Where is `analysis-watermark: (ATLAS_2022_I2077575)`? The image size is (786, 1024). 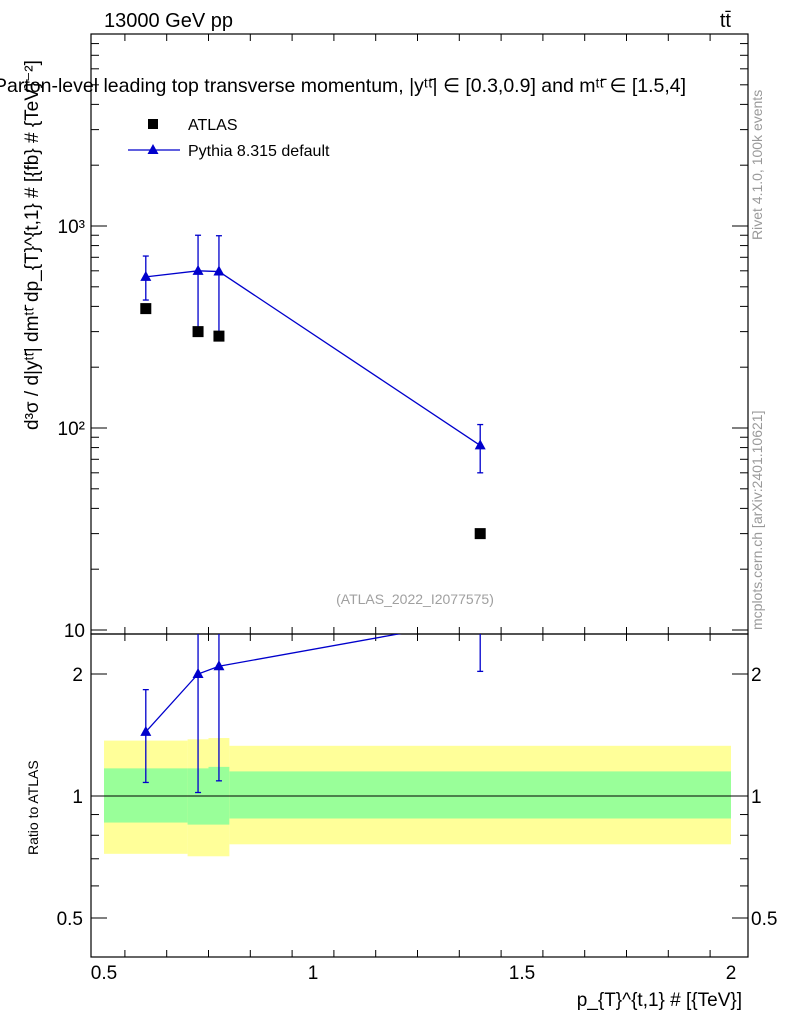 analysis-watermark: (ATLAS_2022_I2077575) is located at coordinates (415, 599).